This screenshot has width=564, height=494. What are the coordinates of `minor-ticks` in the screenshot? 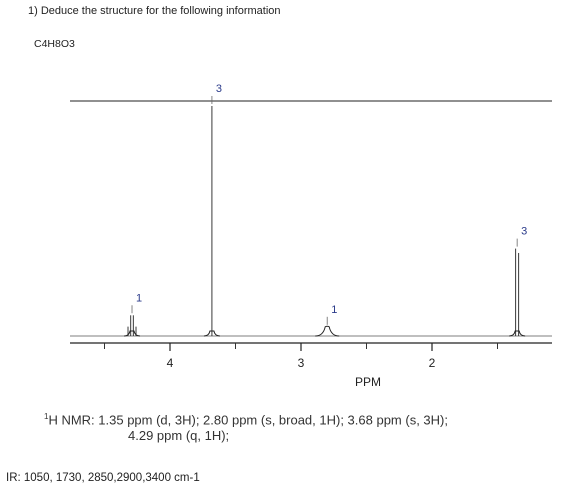 It's located at (301, 346).